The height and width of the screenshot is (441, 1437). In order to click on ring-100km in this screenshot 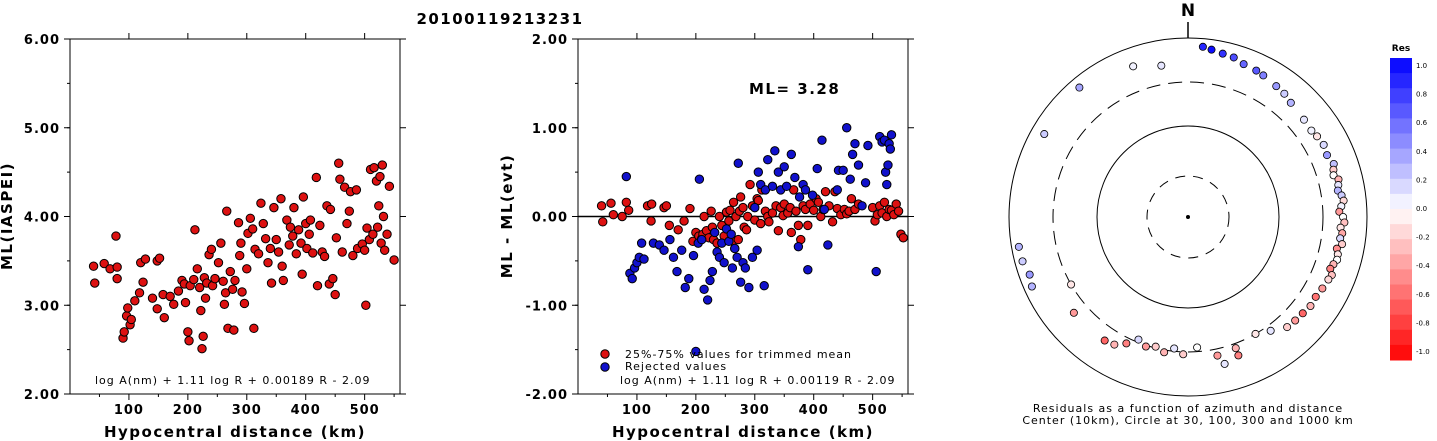, I will do `click(1188, 217)`.